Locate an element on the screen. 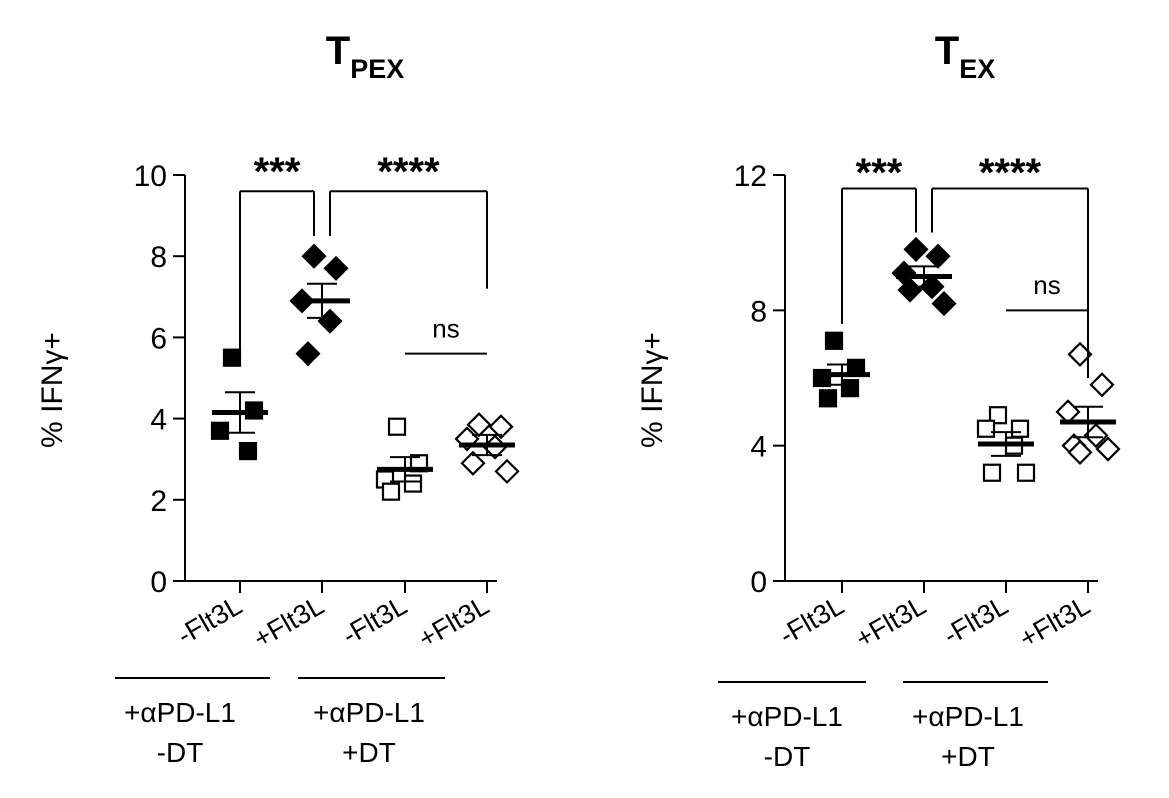 The image size is (1169, 798). chart-title-subscript: PEX is located at coordinates (377, 69).